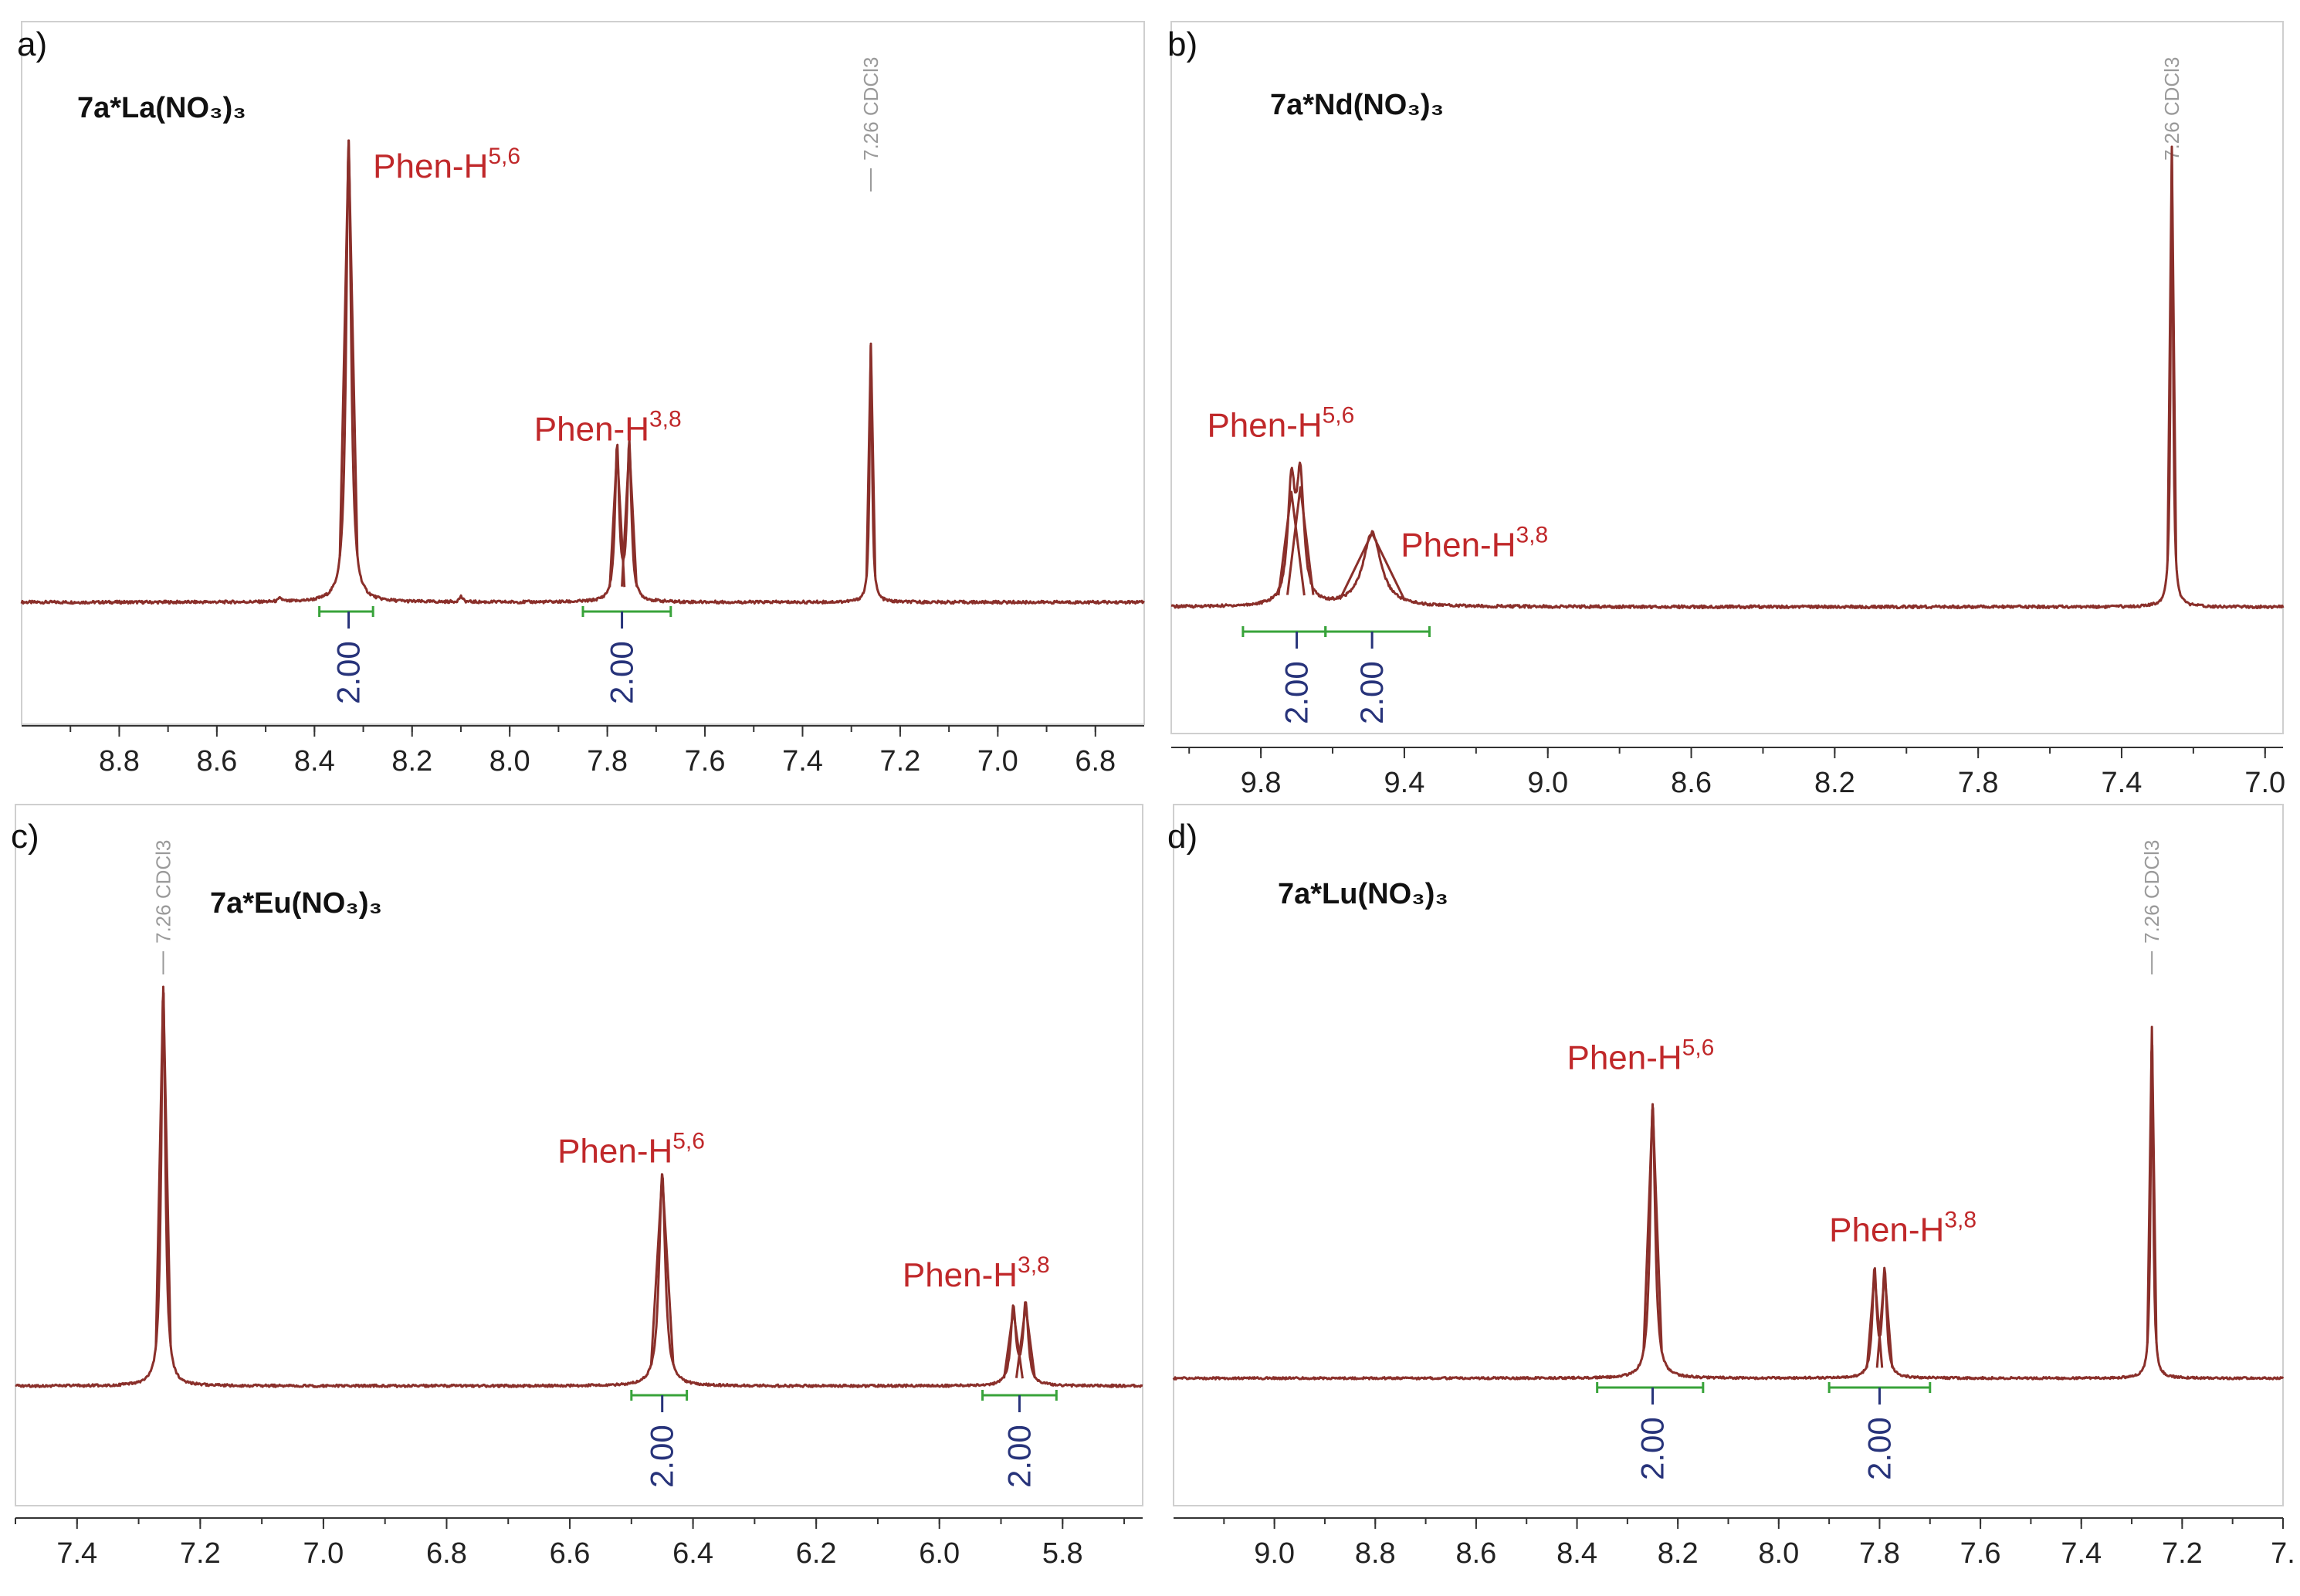 Image resolution: width=2300 pixels, height=1596 pixels. Describe the element at coordinates (2283, 1553) in the screenshot. I see `x-tick-label: 7.` at that location.